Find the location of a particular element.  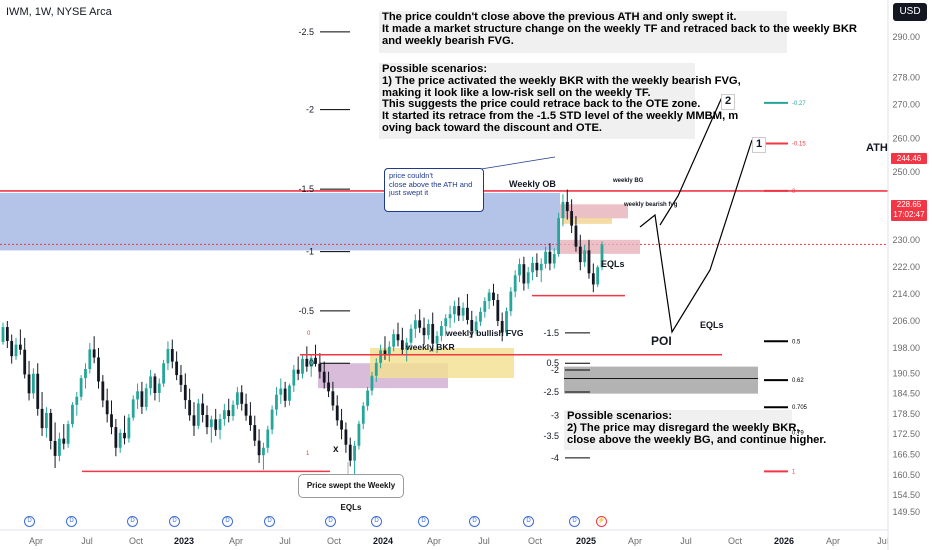

y-axis-tick-label: 178.50 is located at coordinates (906, 414).